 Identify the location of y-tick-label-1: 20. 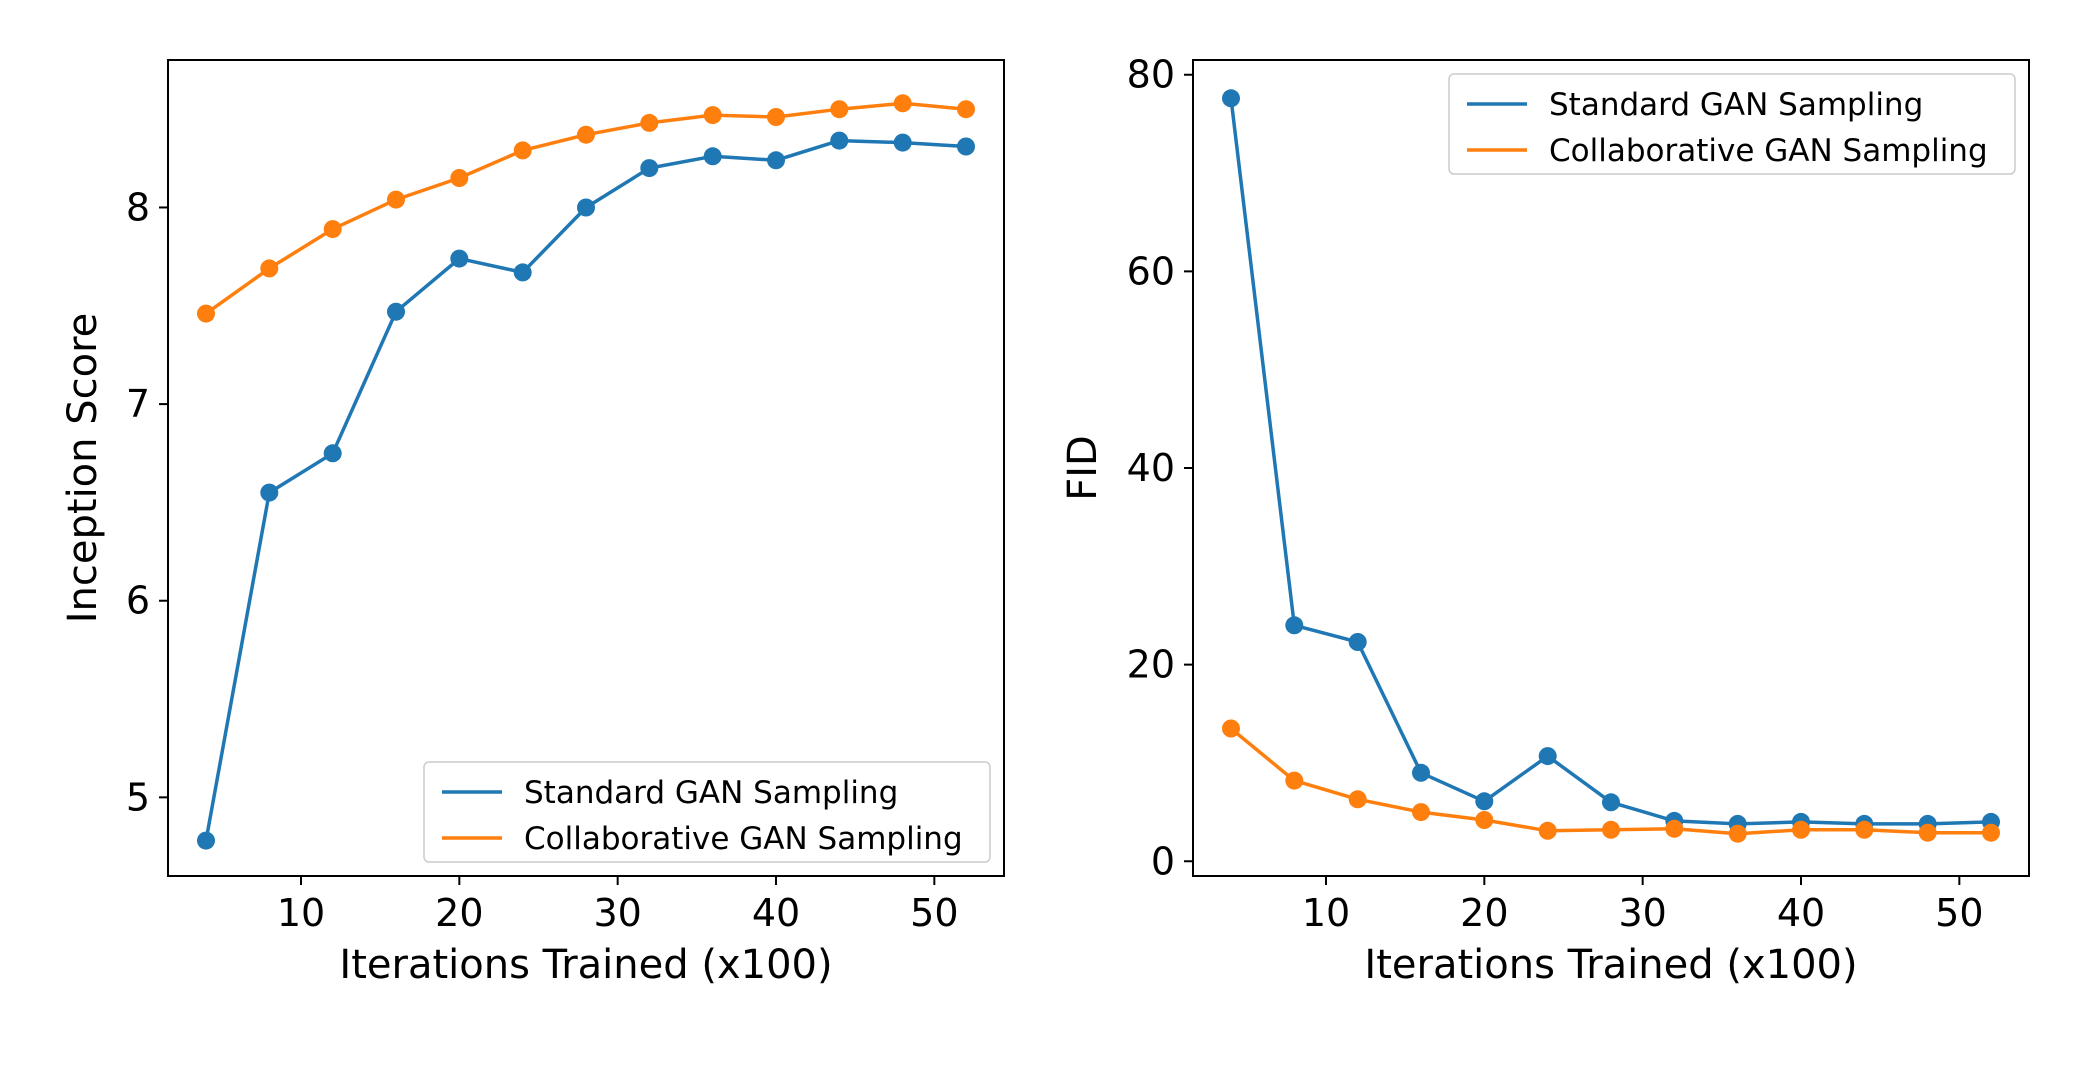
(1151, 665).